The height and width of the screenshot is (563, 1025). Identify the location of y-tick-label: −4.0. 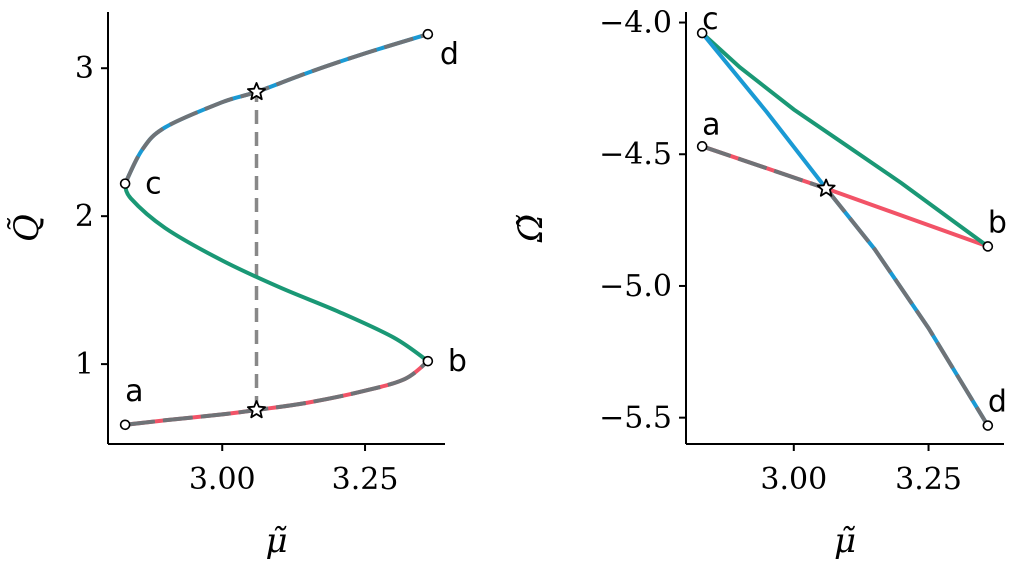
(635, 23).